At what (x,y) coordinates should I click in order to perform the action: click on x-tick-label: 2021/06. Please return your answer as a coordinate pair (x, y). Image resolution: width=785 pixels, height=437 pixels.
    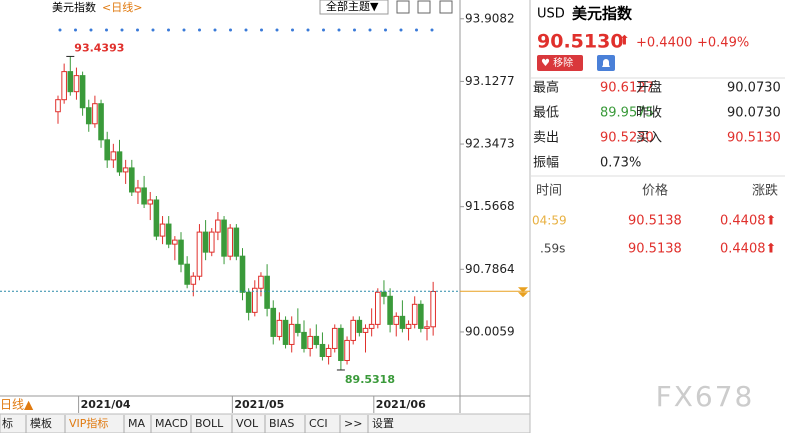
    Looking at the image, I should click on (401, 404).